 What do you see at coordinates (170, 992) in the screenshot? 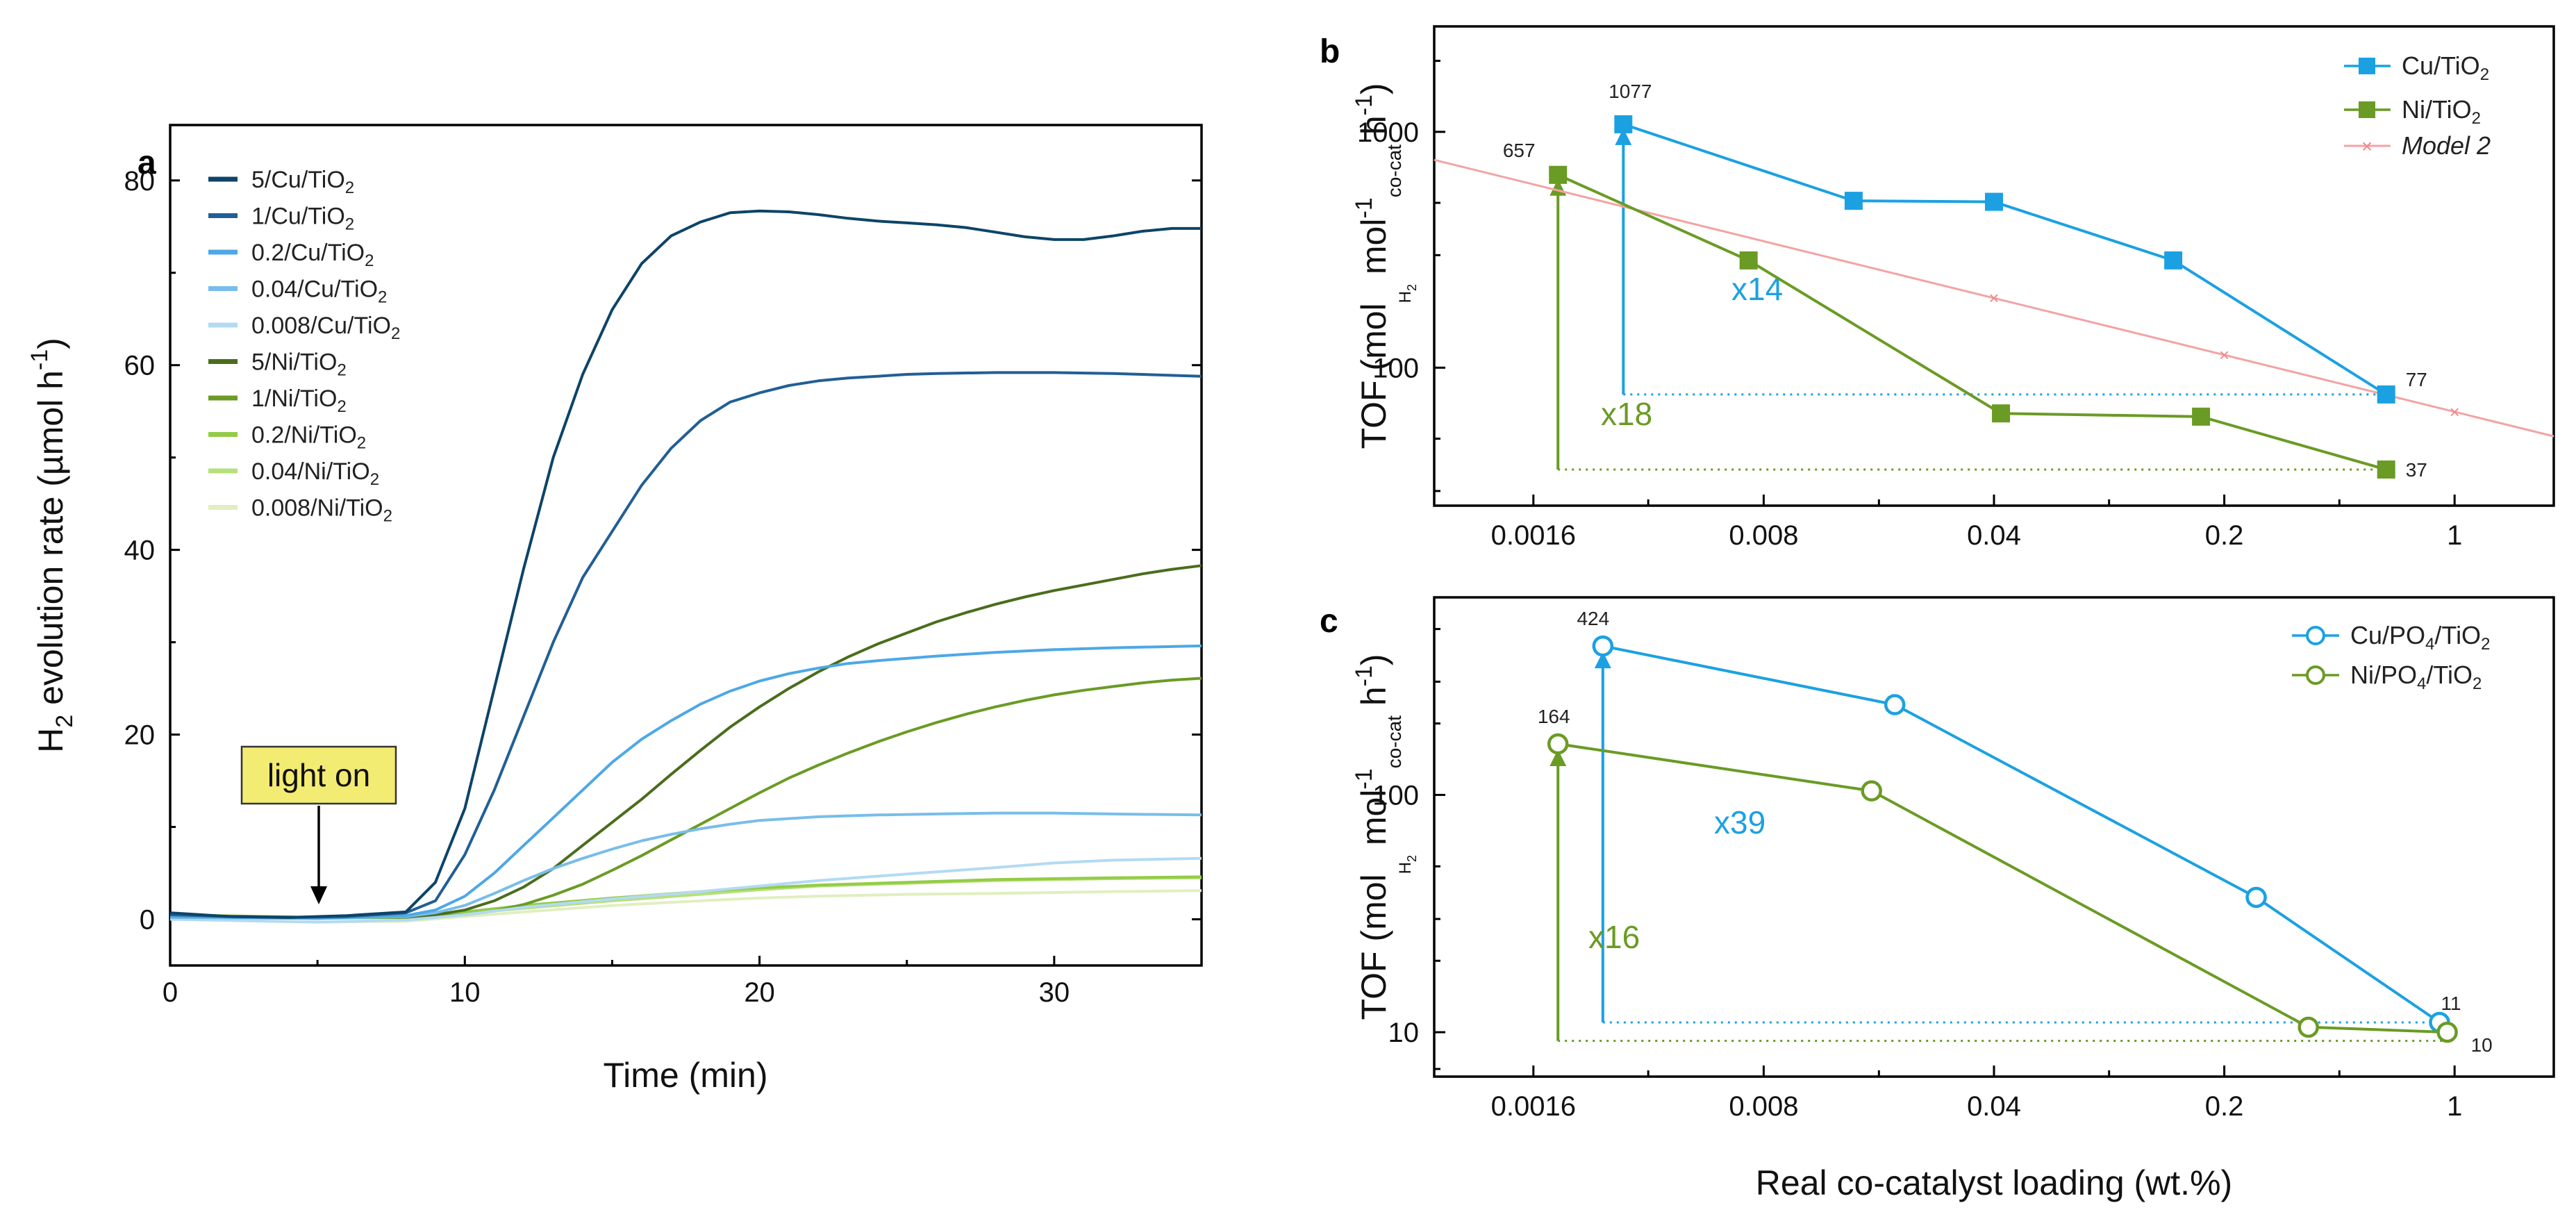
I see `a-xtick-label: 0` at bounding box center [170, 992].